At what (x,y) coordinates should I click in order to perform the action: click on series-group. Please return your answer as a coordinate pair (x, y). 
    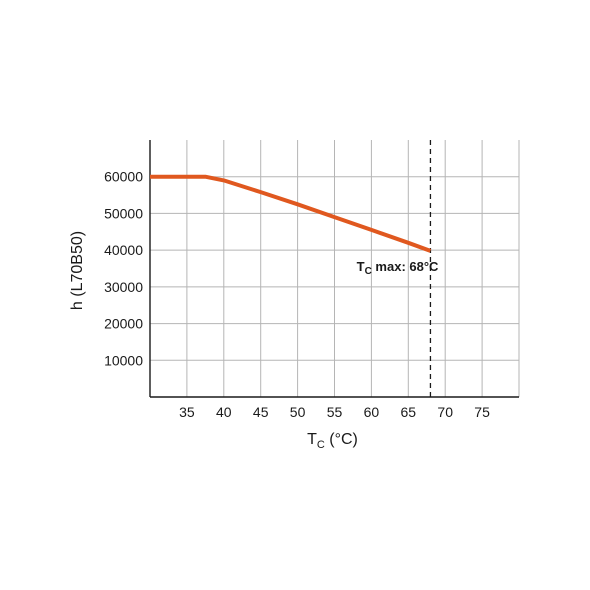
    Looking at the image, I should click on (291, 213).